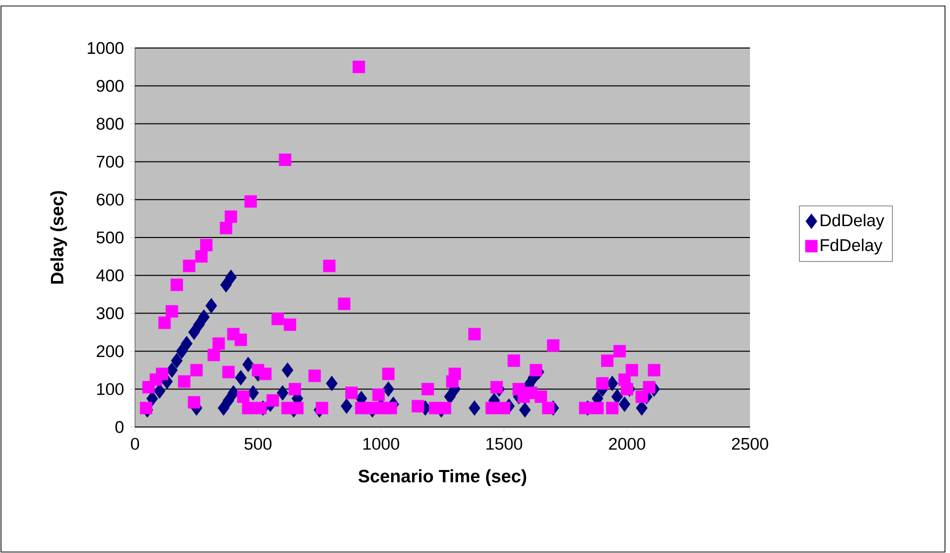  I want to click on y-tick-label: 0, so click(119, 426).